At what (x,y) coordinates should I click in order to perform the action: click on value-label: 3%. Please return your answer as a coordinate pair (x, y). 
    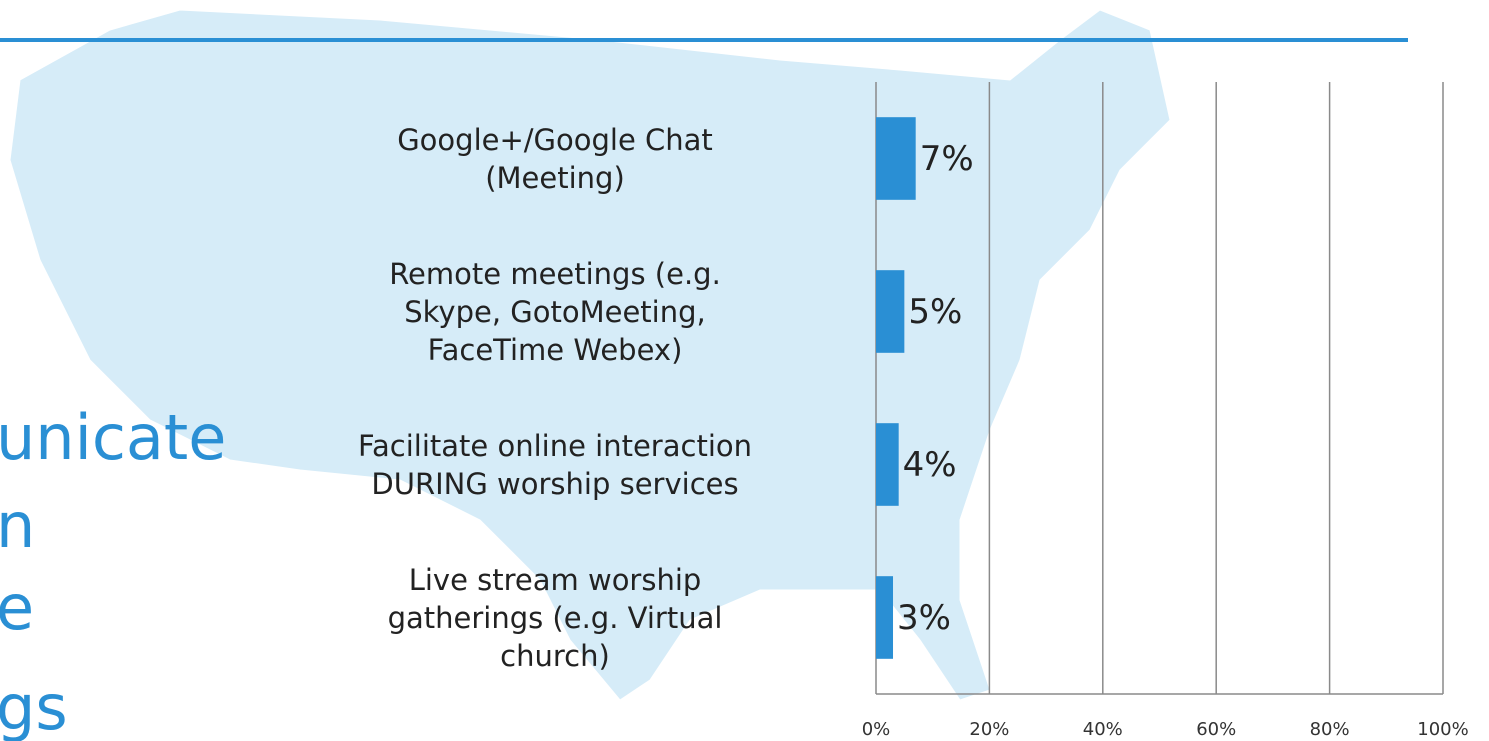
    Looking at the image, I should click on (924, 618).